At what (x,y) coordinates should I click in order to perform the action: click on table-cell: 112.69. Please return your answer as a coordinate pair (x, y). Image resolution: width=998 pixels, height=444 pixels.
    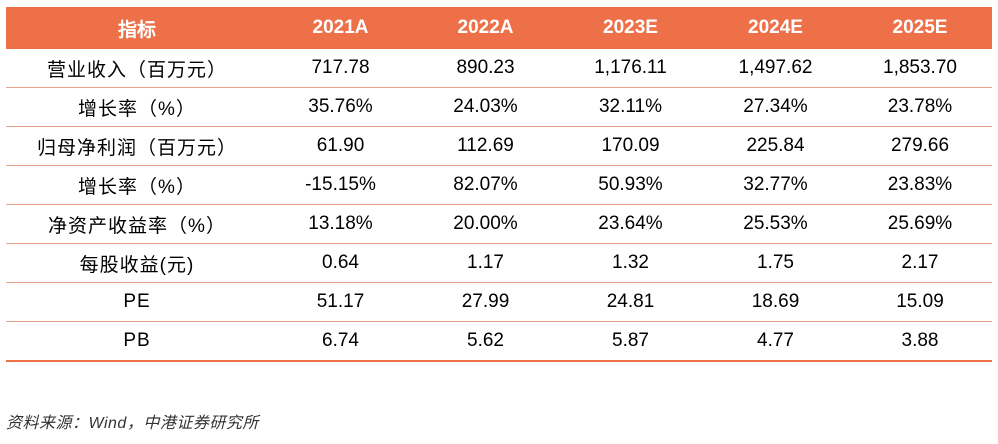
    Looking at the image, I should click on (485, 146).